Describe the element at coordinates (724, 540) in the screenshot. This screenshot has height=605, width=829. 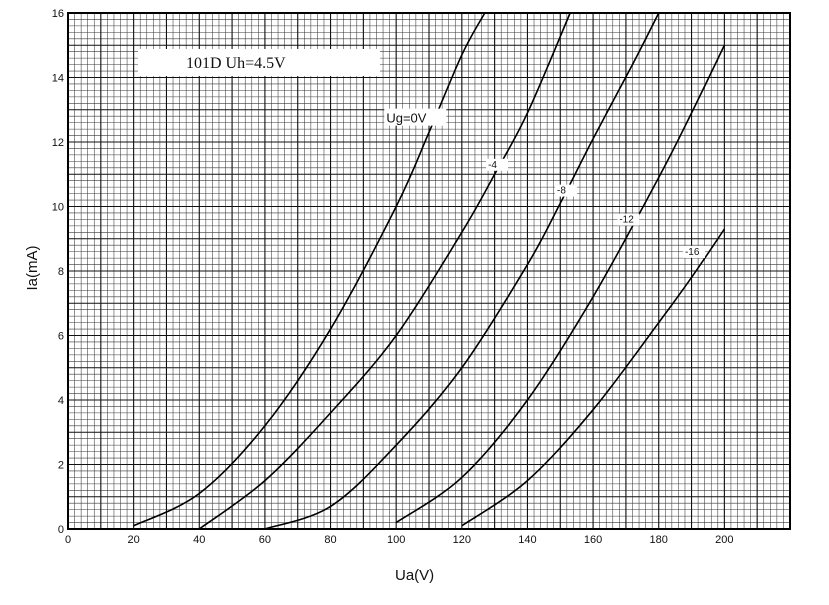
I see `x-tick-label: 200` at that location.